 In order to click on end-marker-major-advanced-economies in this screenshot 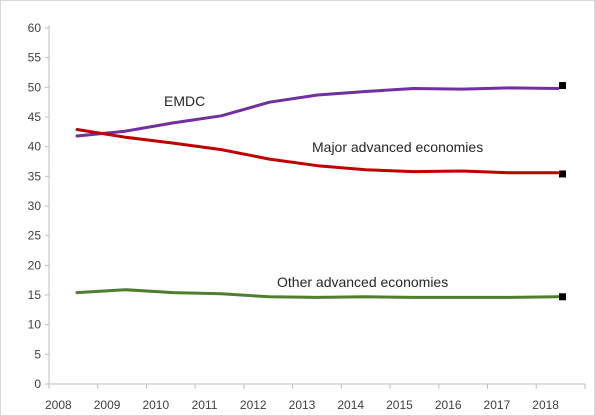, I will do `click(562, 174)`.